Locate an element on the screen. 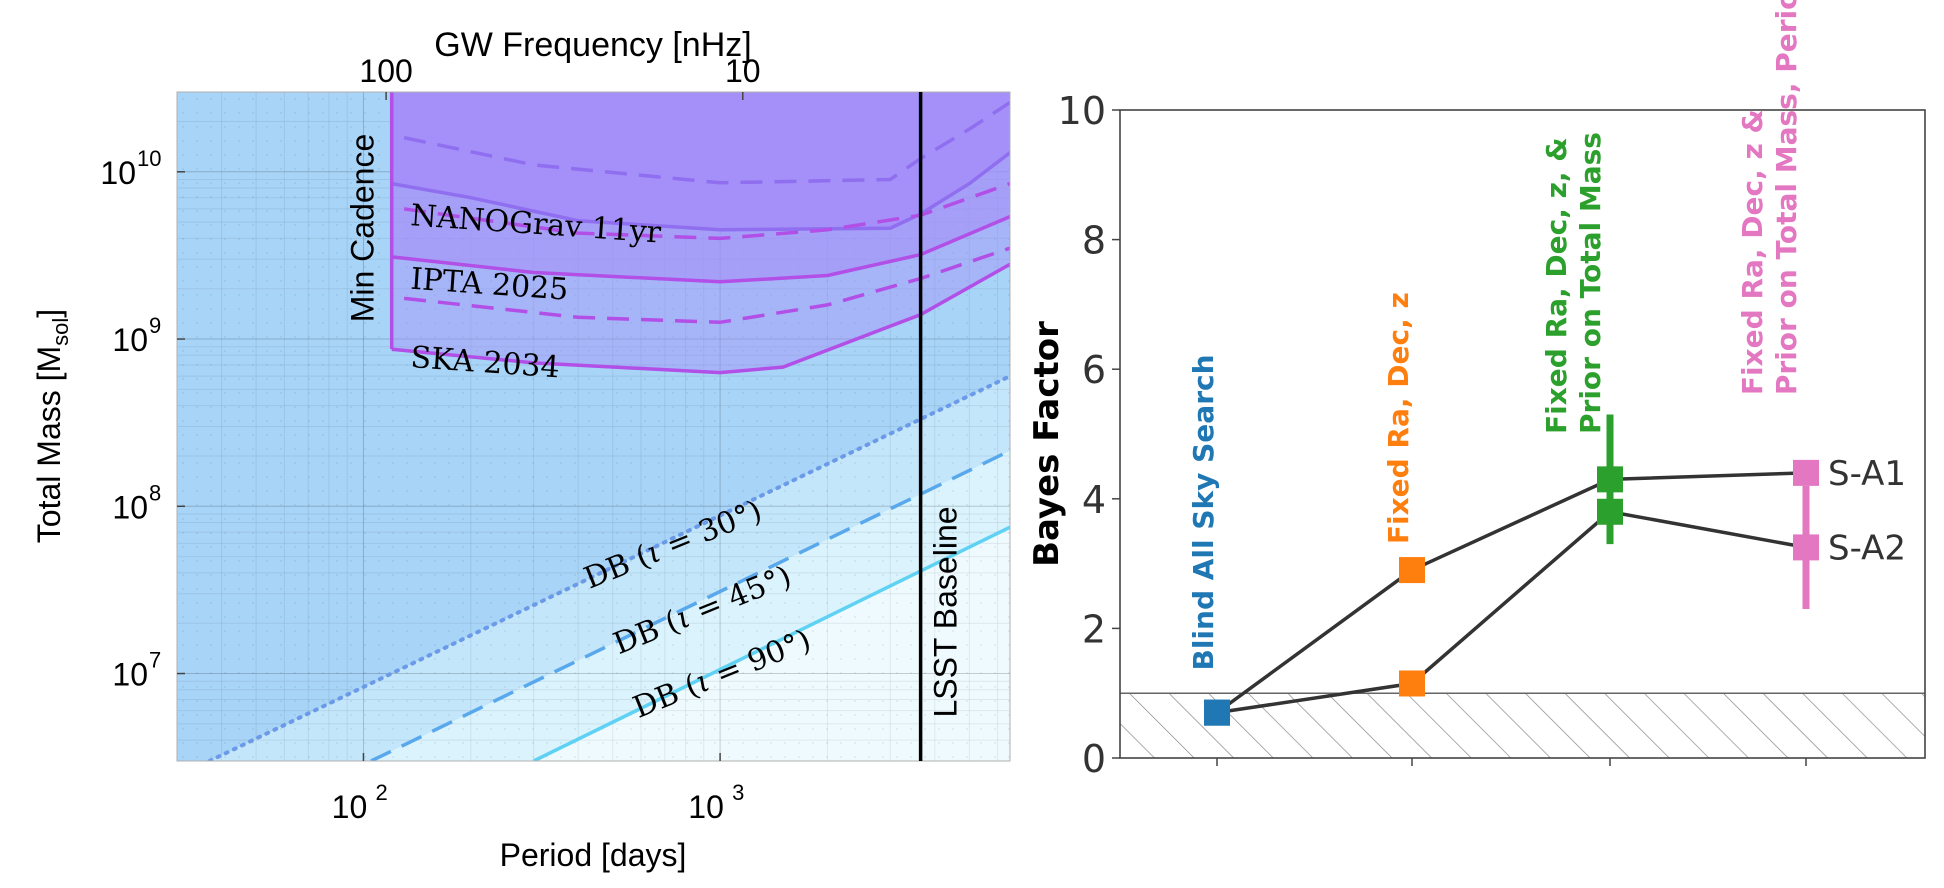 The height and width of the screenshot is (888, 1944). x-tick-exponent: 3 is located at coordinates (738, 792).